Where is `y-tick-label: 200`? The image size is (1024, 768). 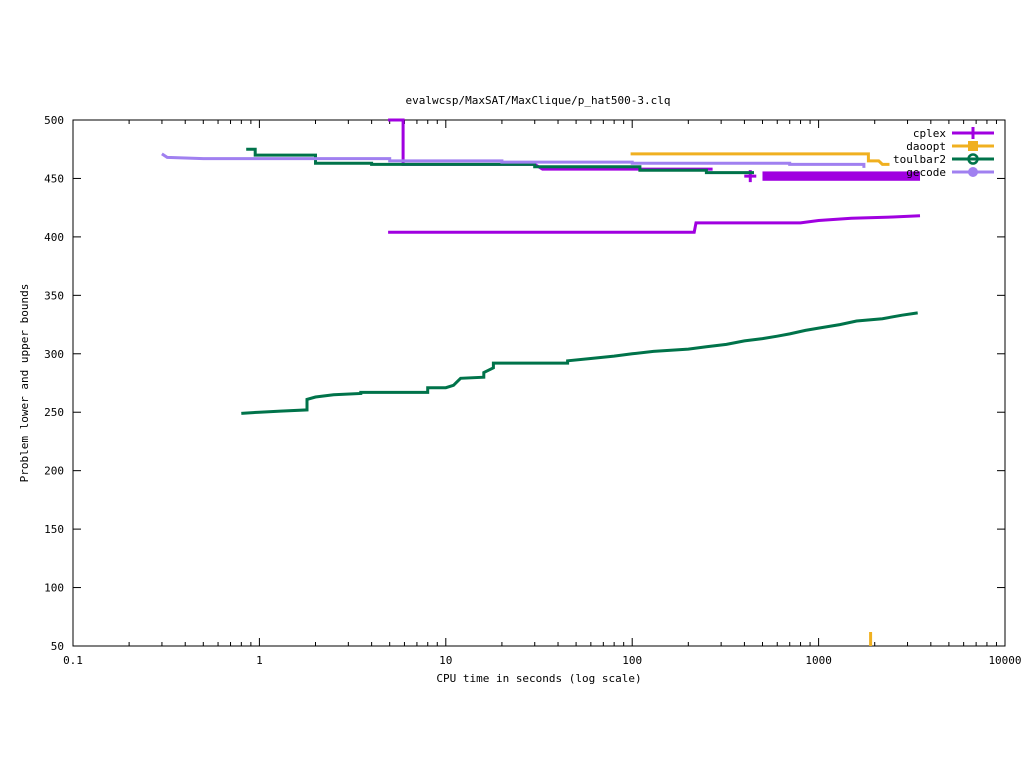
y-tick-label: 200 is located at coordinates (54, 471).